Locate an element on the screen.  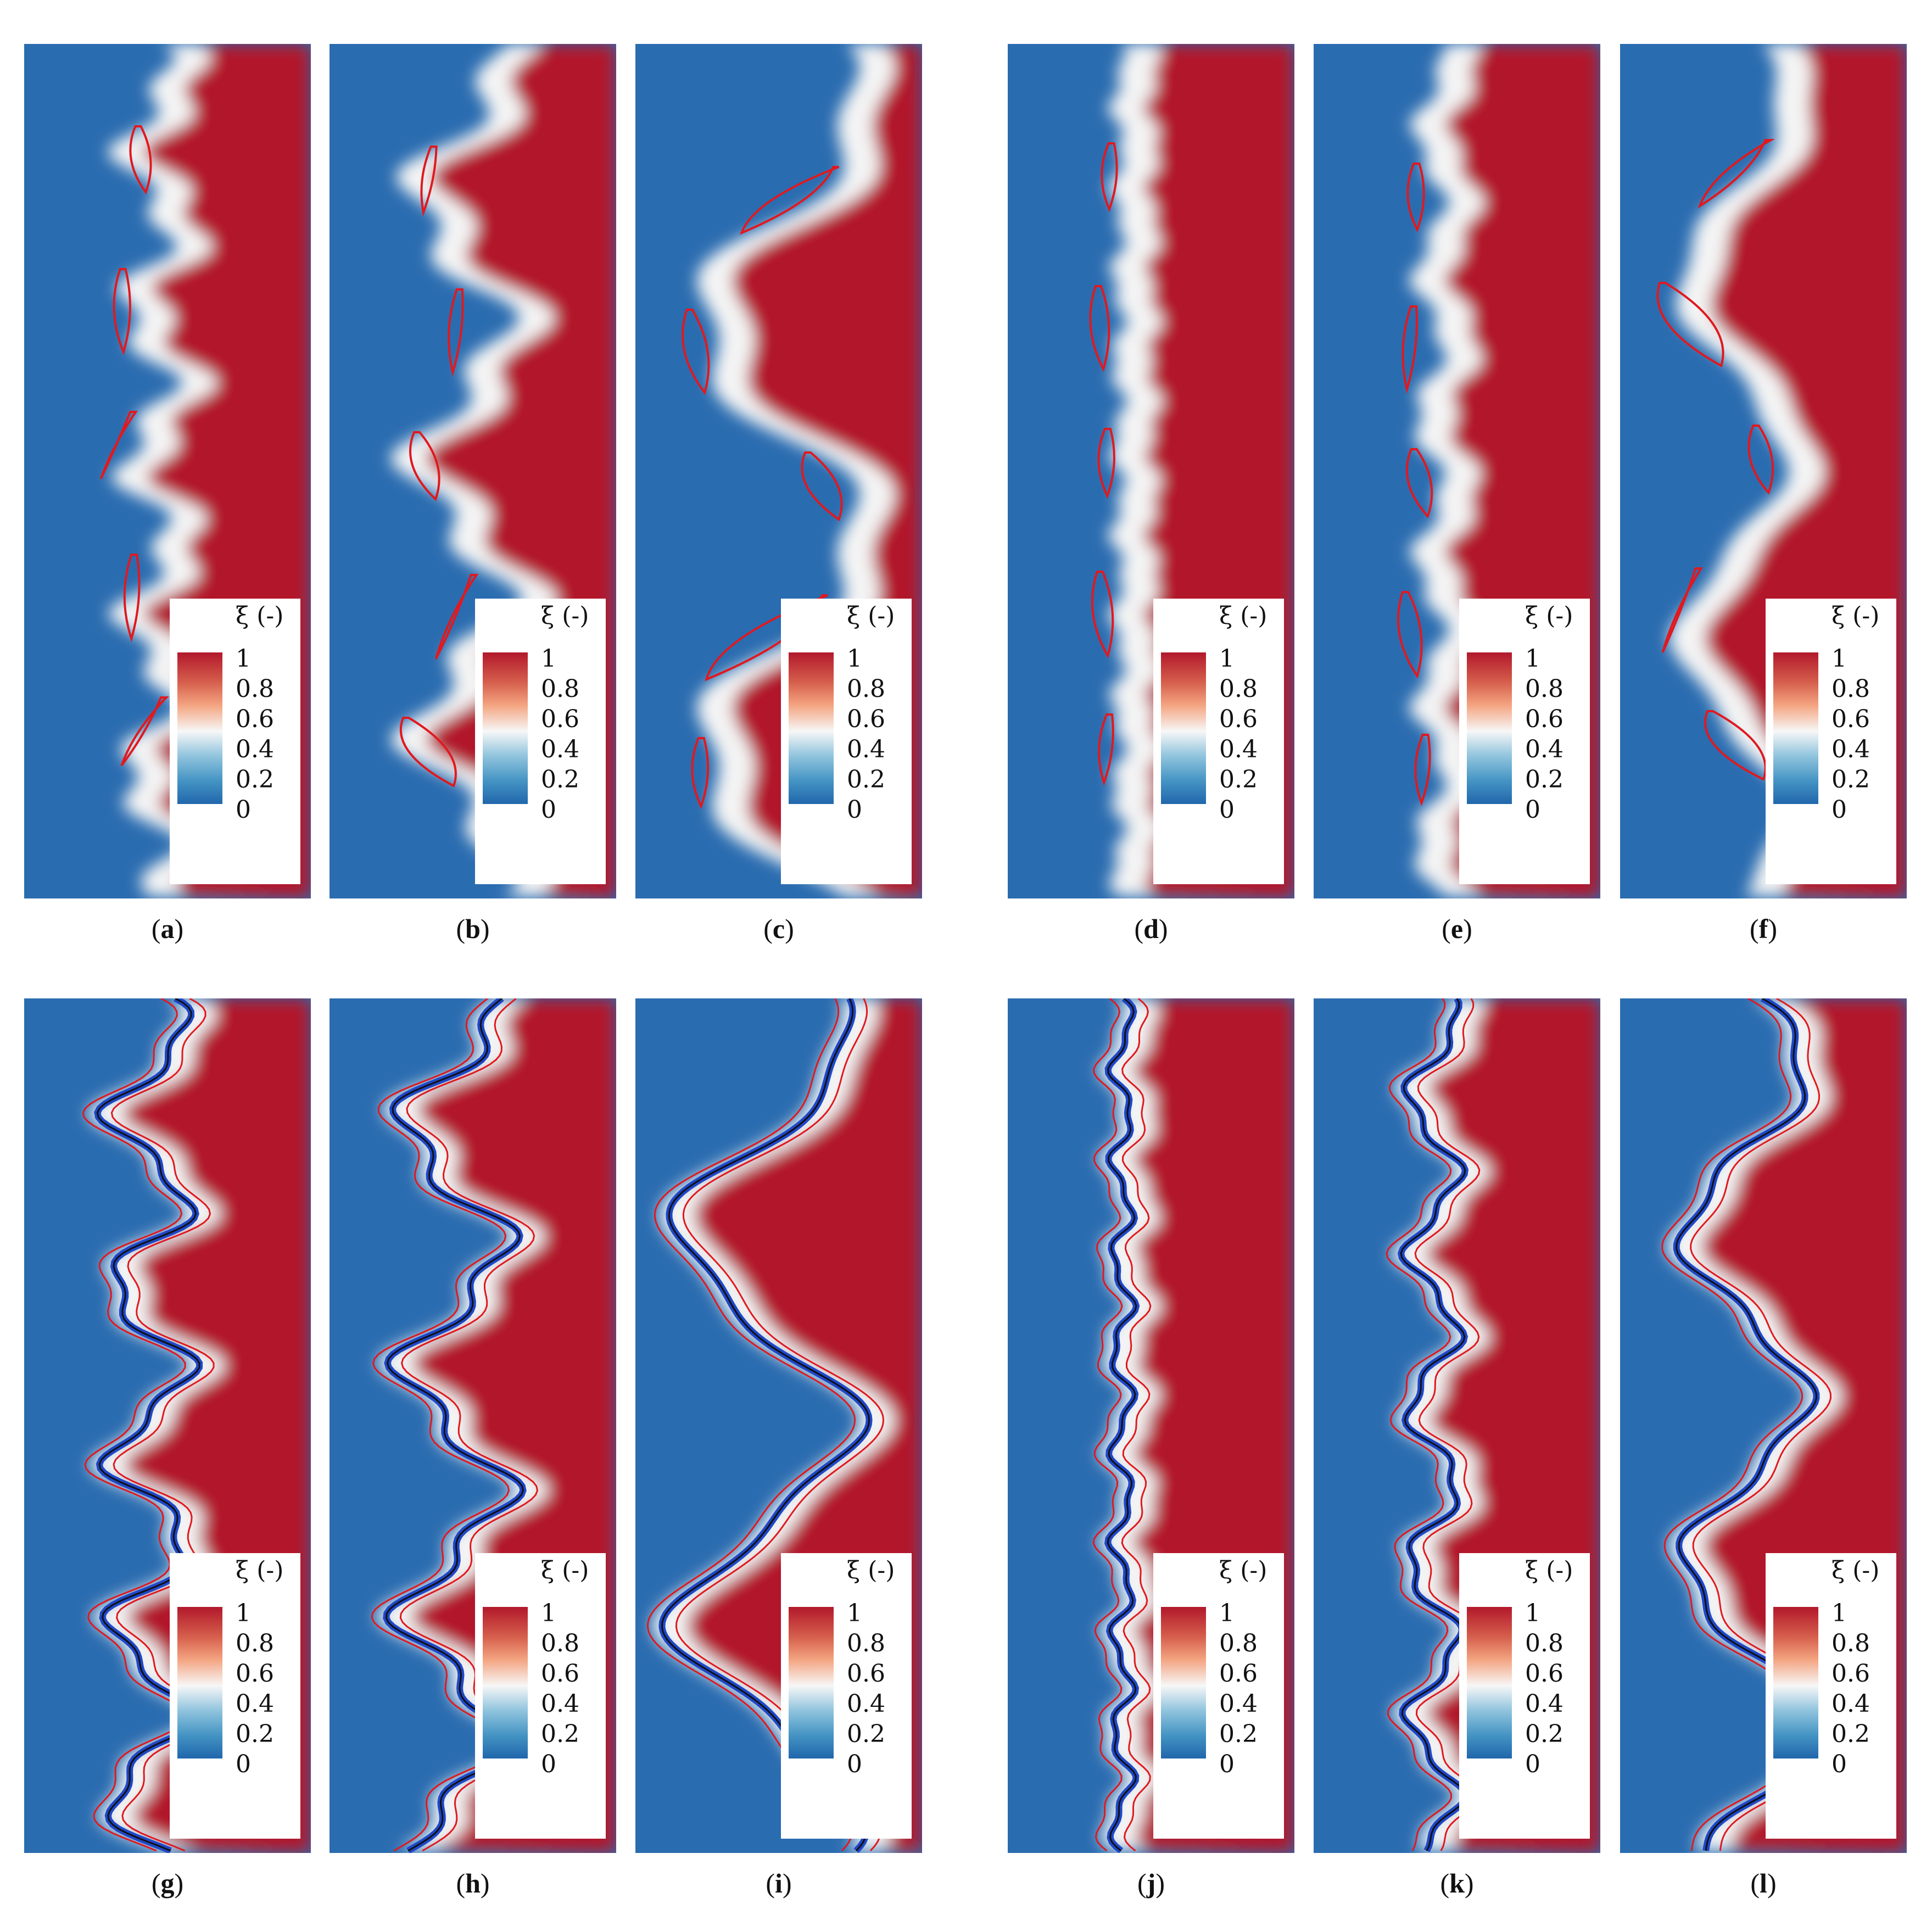
caption-letter: d is located at coordinates (1151, 928).